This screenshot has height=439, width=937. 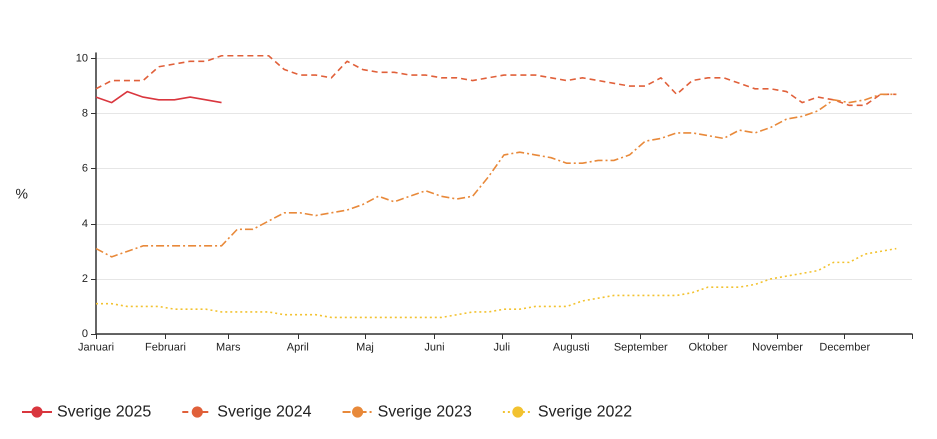 What do you see at coordinates (502, 348) in the screenshot?
I see `x-tick-label: Juli` at bounding box center [502, 348].